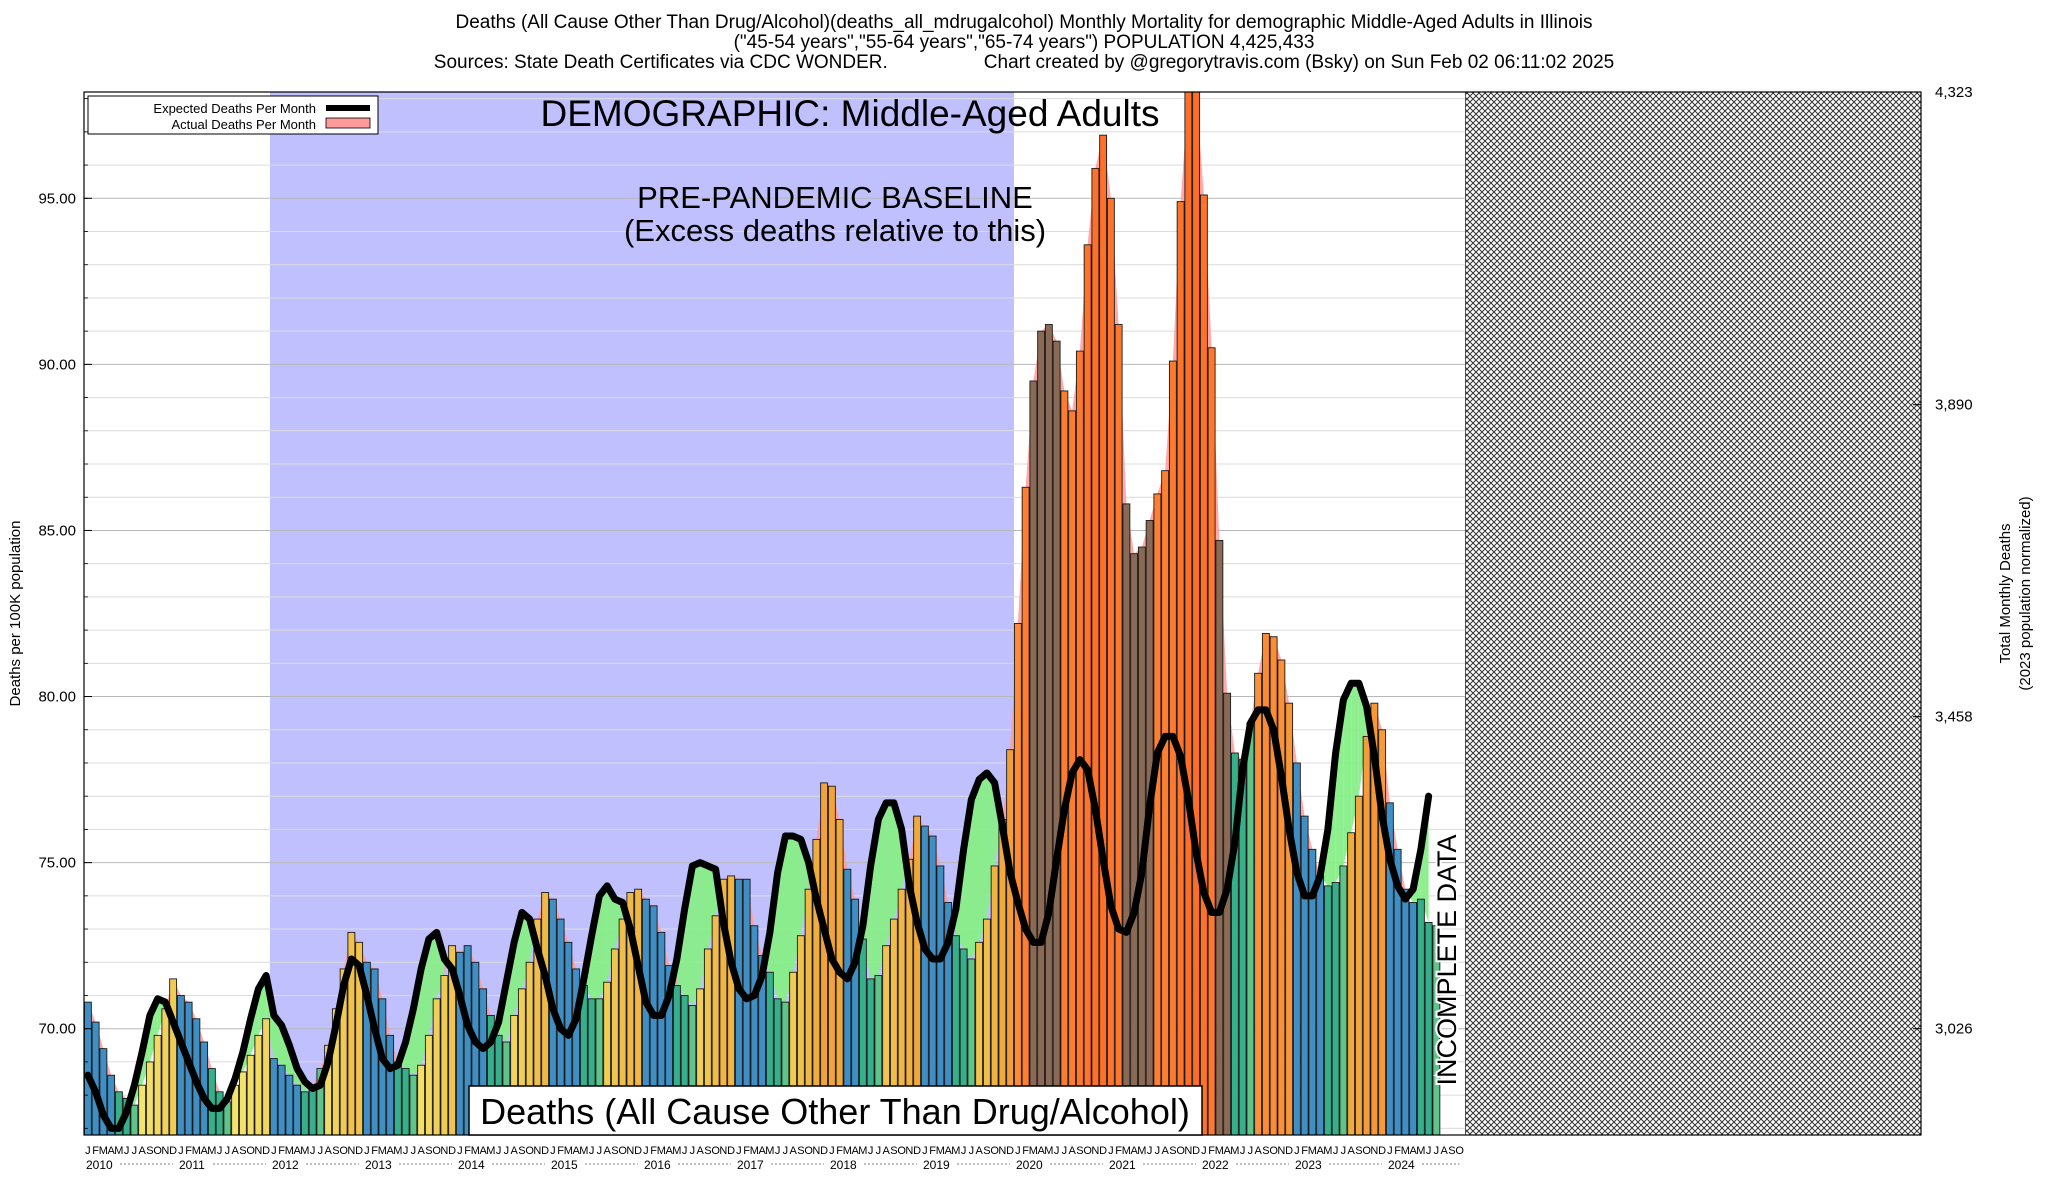  I want to click on y-tick-label: 90.00, so click(57, 364).